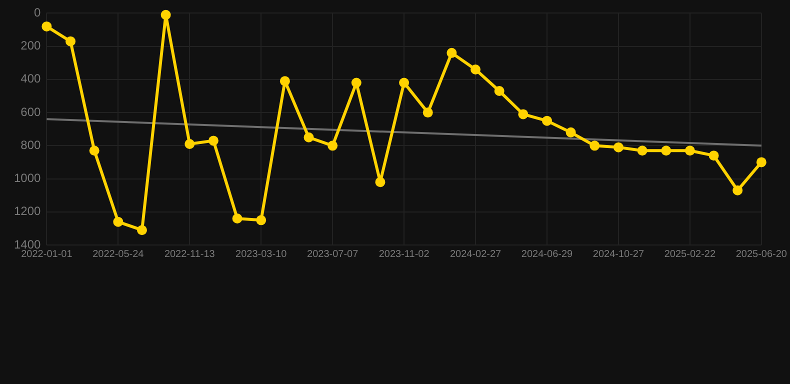 The width and height of the screenshot is (790, 384). What do you see at coordinates (190, 254) in the screenshot?
I see `x-tick-label: 2022-11-13` at bounding box center [190, 254].